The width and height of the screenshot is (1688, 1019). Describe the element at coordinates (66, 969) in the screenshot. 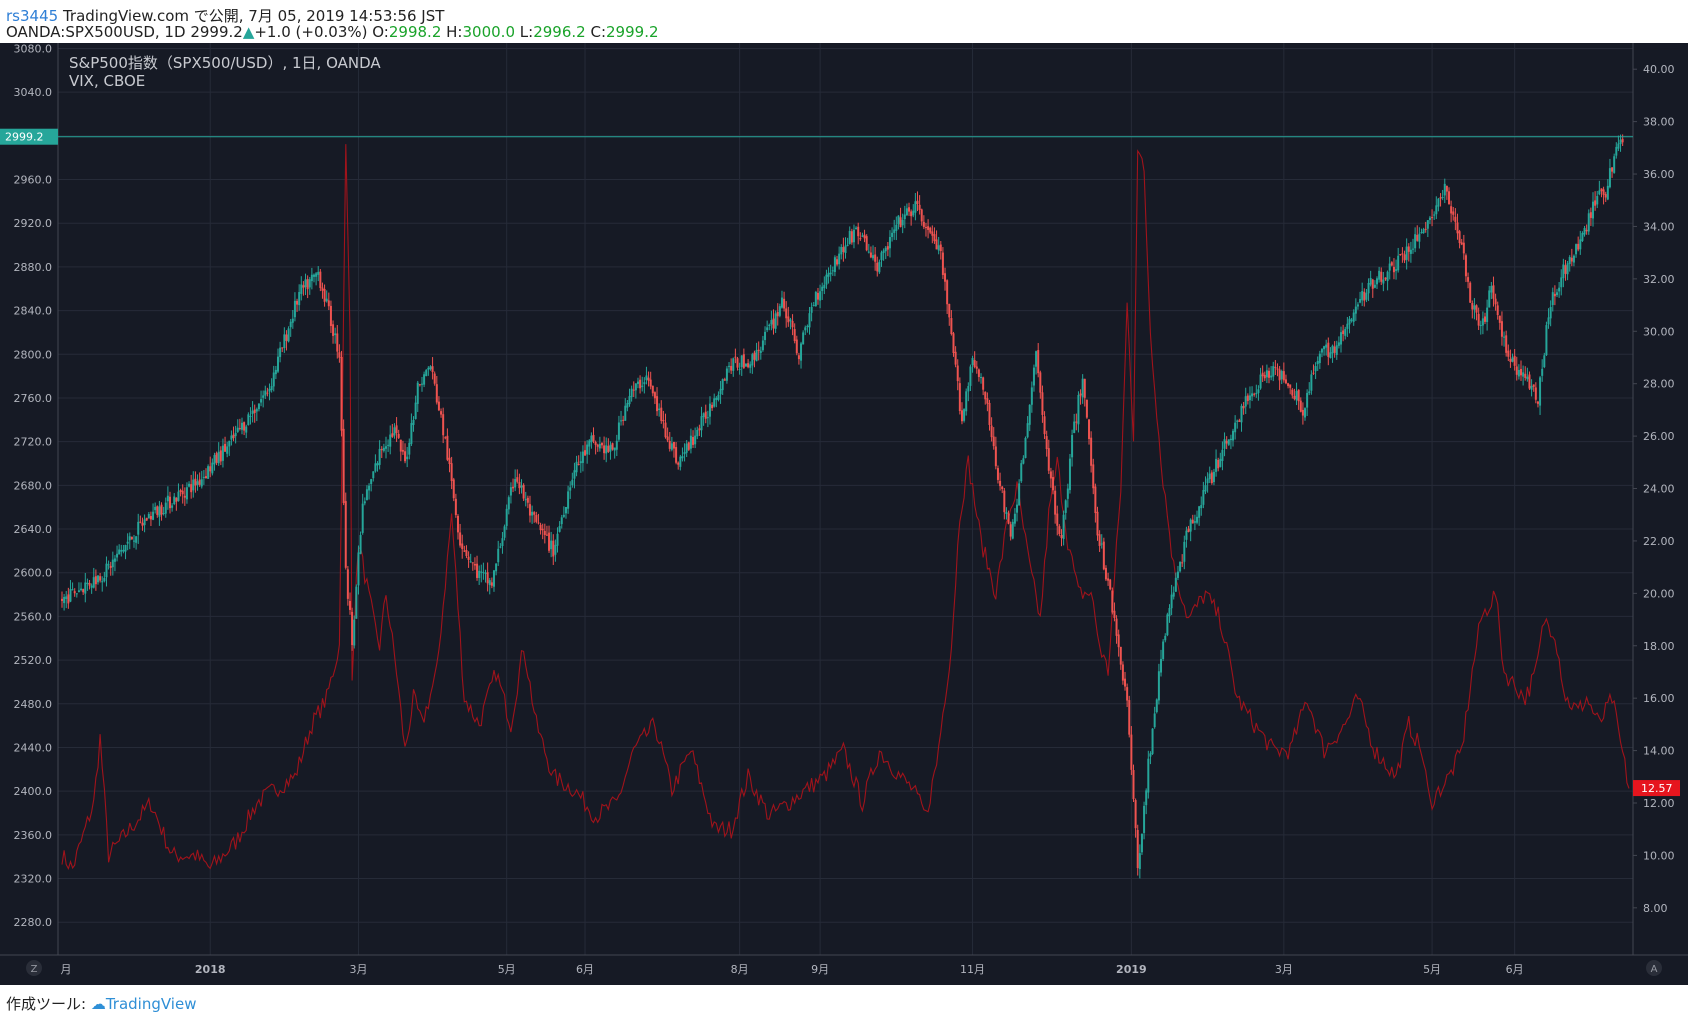

I see `time-tick-label: 月` at that location.